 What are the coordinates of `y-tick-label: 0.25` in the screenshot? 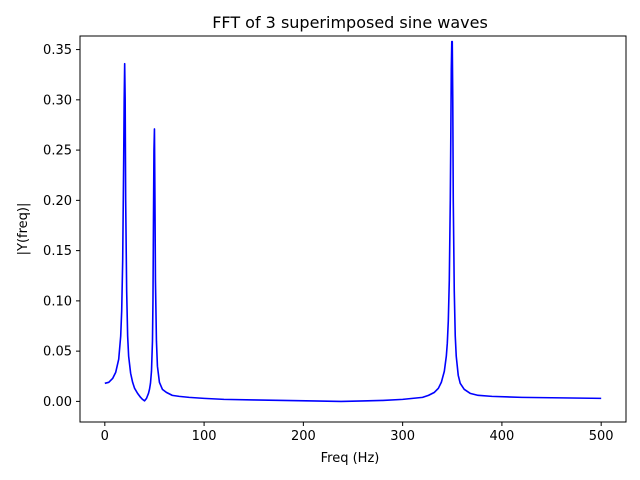 It's located at (57, 151).